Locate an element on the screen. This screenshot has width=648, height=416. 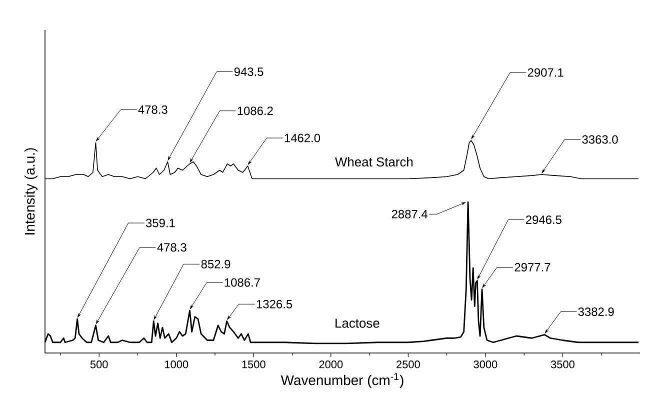
series-label: Wheat Starch is located at coordinates (374, 161).